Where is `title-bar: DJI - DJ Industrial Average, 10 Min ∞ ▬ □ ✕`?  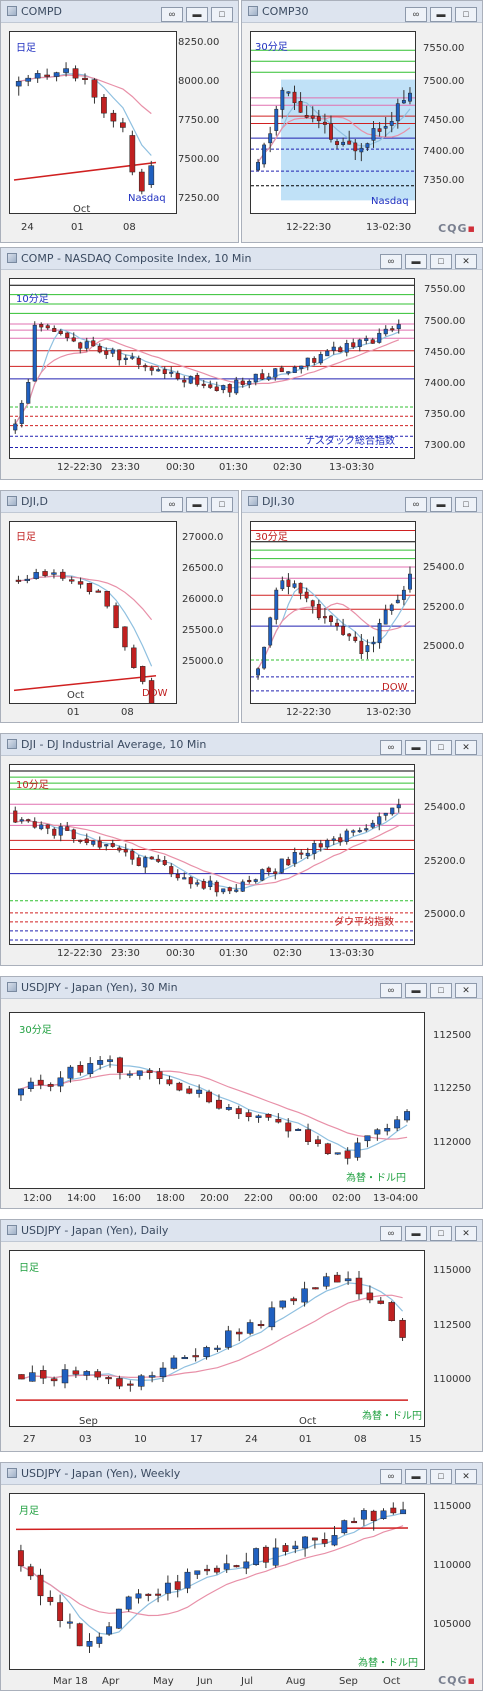
title-bar: DJI - DJ Industrial Average, 10 Min ∞ ▬ □ ✕ is located at coordinates (241, 745).